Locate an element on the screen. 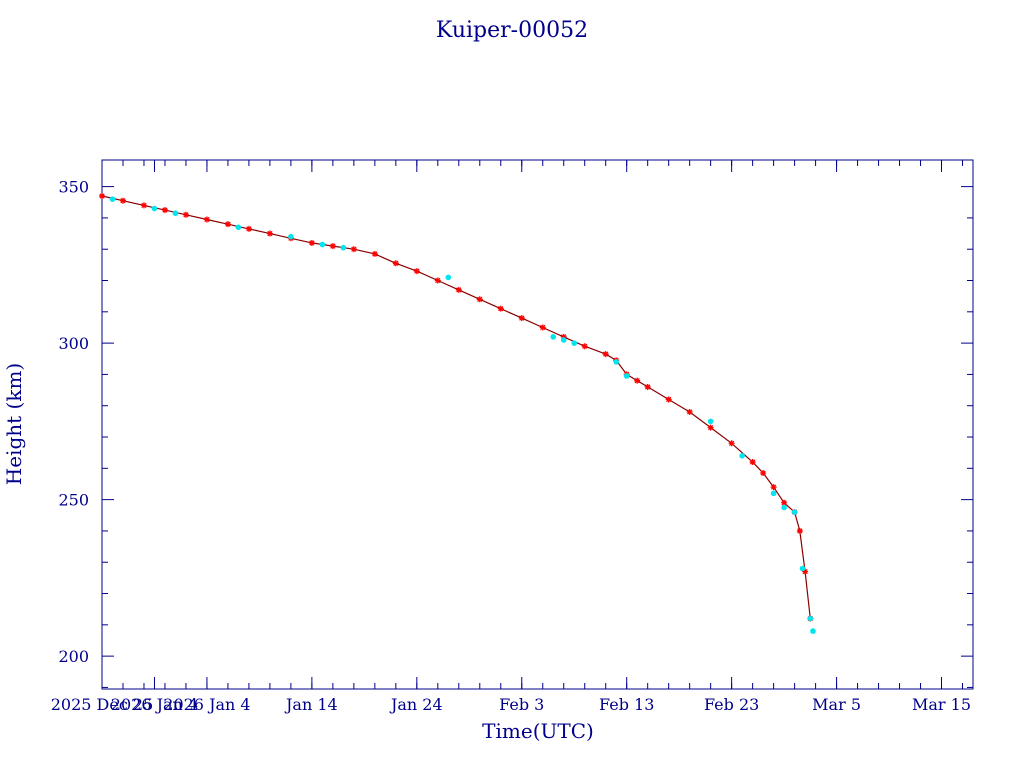  x-tick-label: Feb 23 is located at coordinates (731, 704).